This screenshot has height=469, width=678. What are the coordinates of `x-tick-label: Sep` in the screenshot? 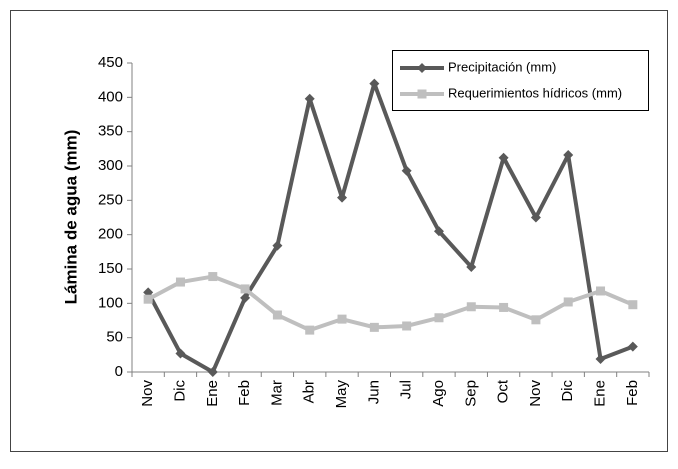 It's located at (470, 393).